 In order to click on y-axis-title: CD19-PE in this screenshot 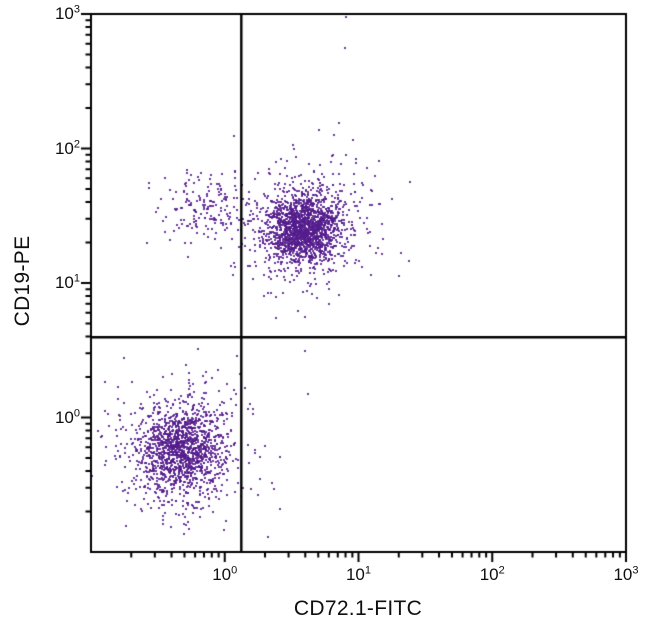, I will do `click(22, 281)`.